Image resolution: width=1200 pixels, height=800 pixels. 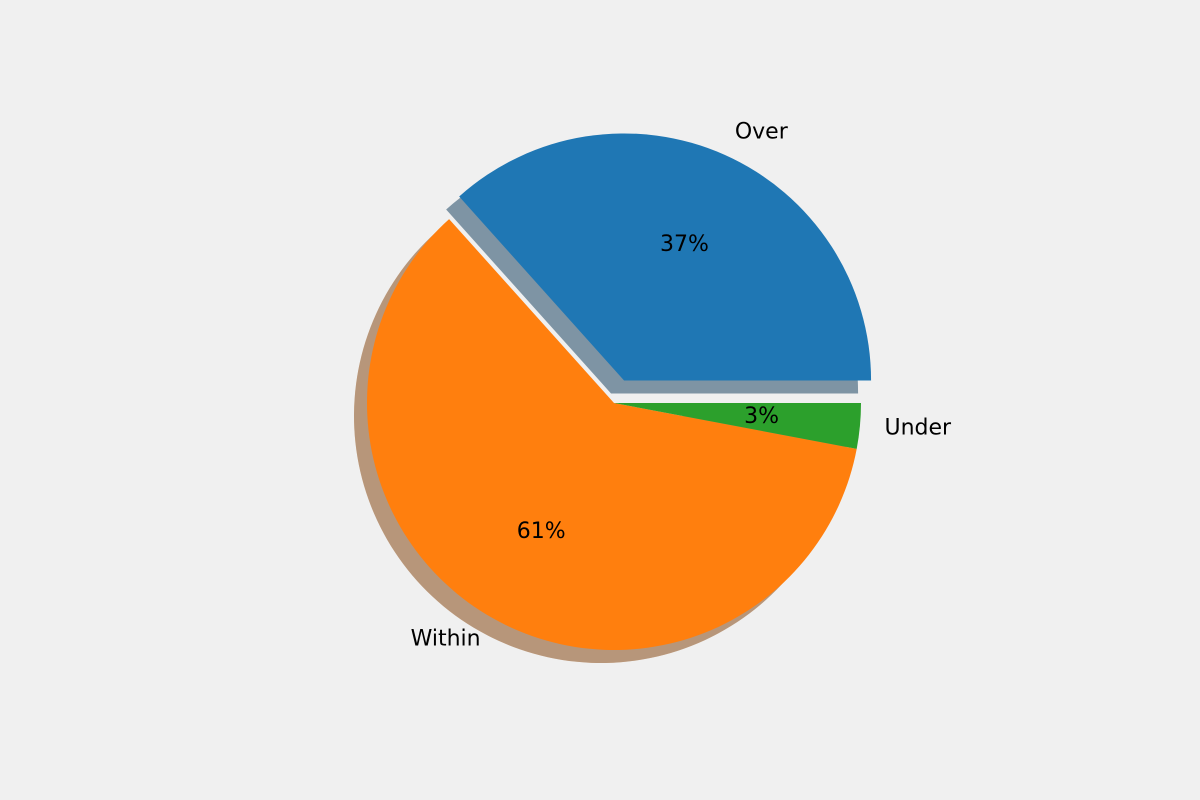 What do you see at coordinates (762, 131) in the screenshot?
I see `wedge-label: Over` at bounding box center [762, 131].